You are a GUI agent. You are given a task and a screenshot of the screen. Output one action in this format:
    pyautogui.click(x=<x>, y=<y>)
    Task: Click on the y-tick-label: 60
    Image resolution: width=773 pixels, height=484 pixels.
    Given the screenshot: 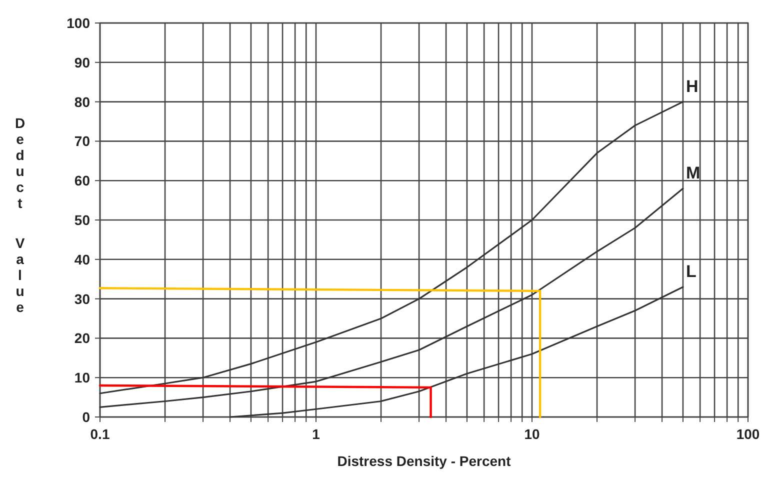 What is the action you would take?
    pyautogui.click(x=82, y=180)
    